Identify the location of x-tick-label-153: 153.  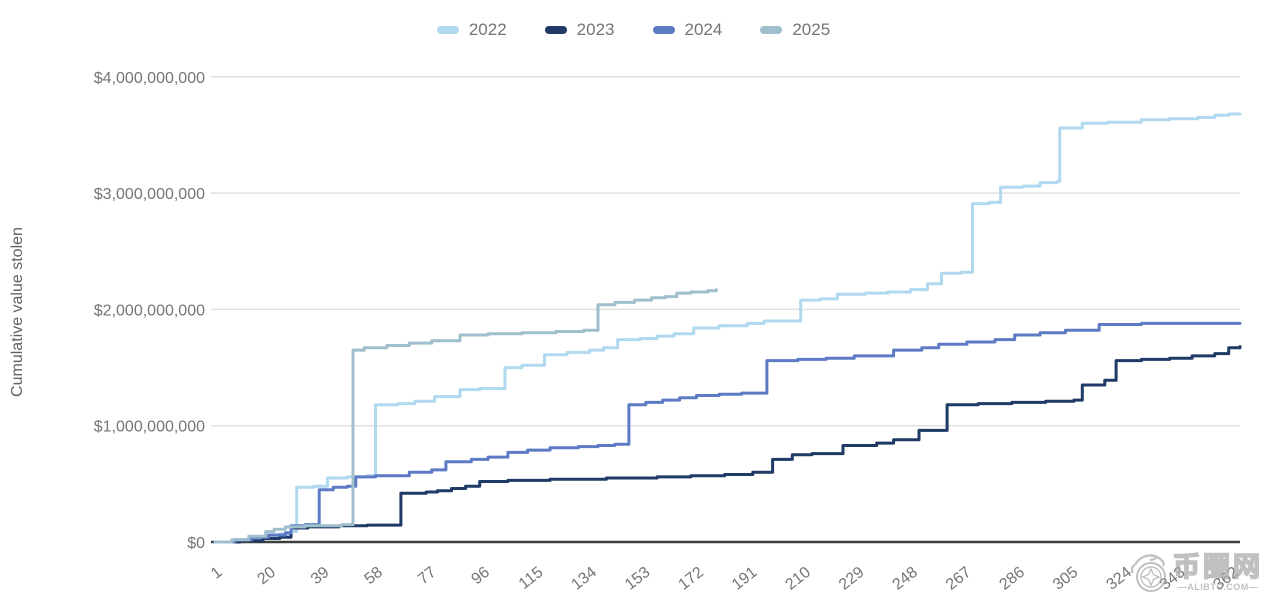
(638, 579).